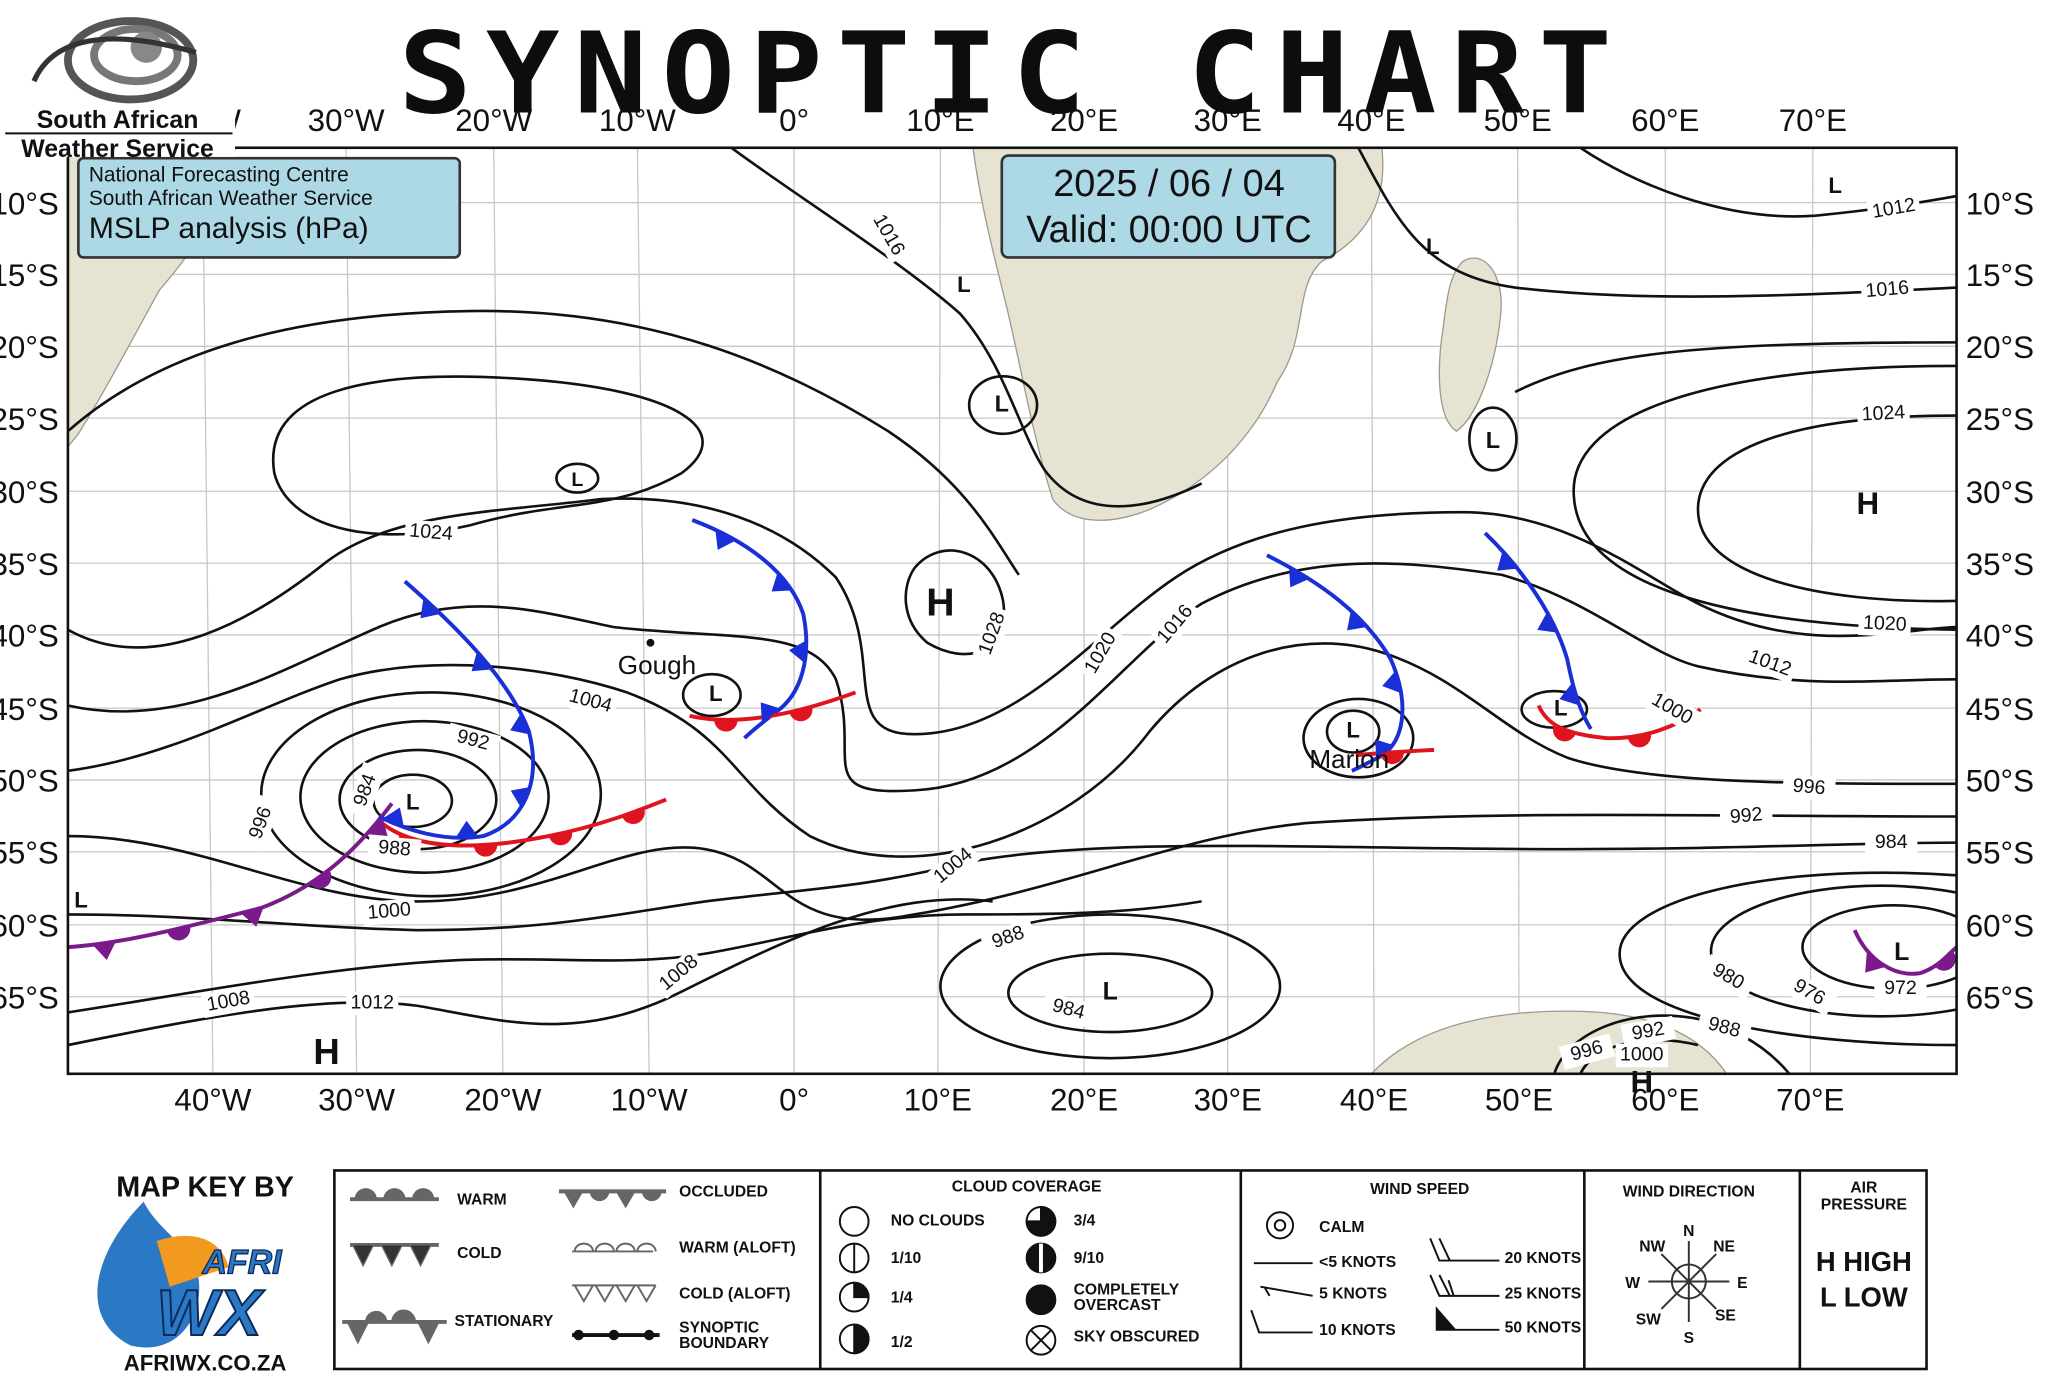  What do you see at coordinates (1003, 706) in the screenshot?
I see `places: Gough Marion` at bounding box center [1003, 706].